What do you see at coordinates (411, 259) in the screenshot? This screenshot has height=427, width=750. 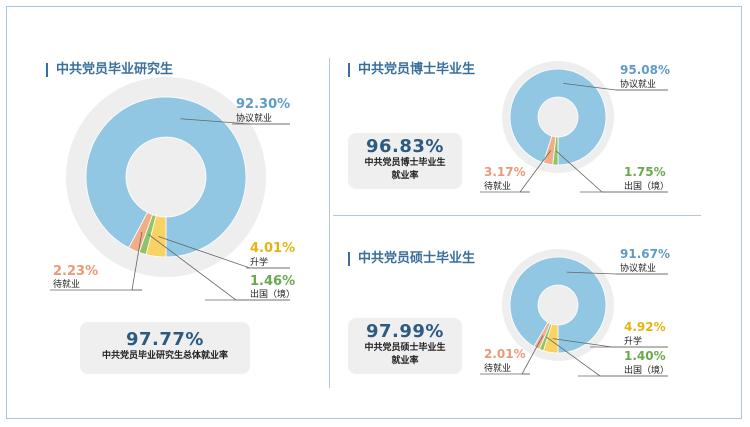 I see `chart-title-master: 中共党员硕士毕业生` at bounding box center [411, 259].